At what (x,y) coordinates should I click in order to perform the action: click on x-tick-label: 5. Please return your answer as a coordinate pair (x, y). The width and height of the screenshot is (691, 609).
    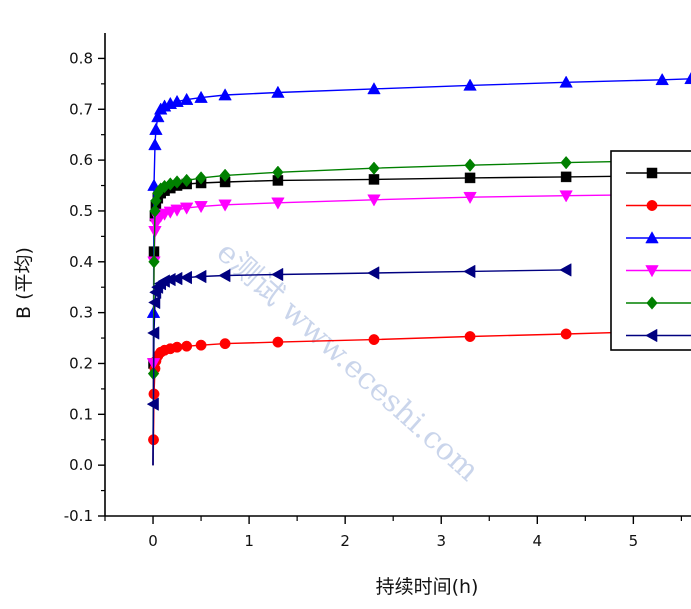
    Looking at the image, I should click on (634, 541).